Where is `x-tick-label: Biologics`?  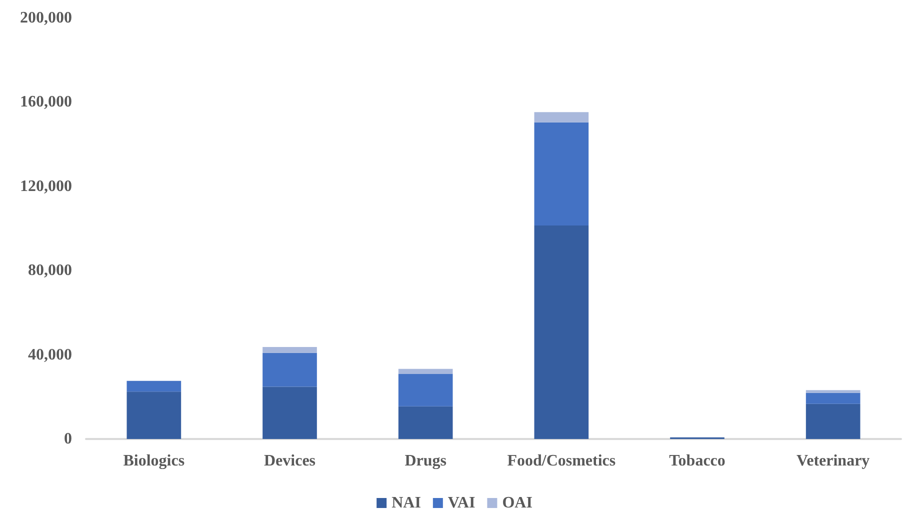 x-tick-label: Biologics is located at coordinates (154, 461).